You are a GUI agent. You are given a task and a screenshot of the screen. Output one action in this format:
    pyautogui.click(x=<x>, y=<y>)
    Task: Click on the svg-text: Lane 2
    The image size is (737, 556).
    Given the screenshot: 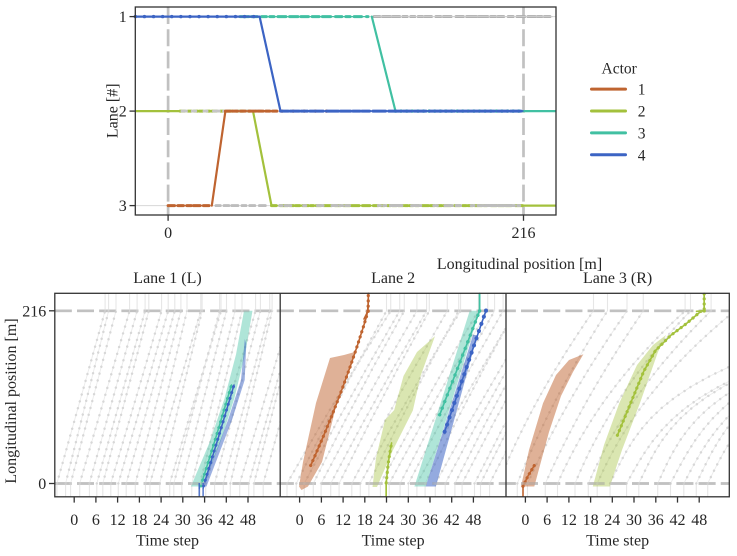 What is the action you would take?
    pyautogui.click(x=393, y=278)
    